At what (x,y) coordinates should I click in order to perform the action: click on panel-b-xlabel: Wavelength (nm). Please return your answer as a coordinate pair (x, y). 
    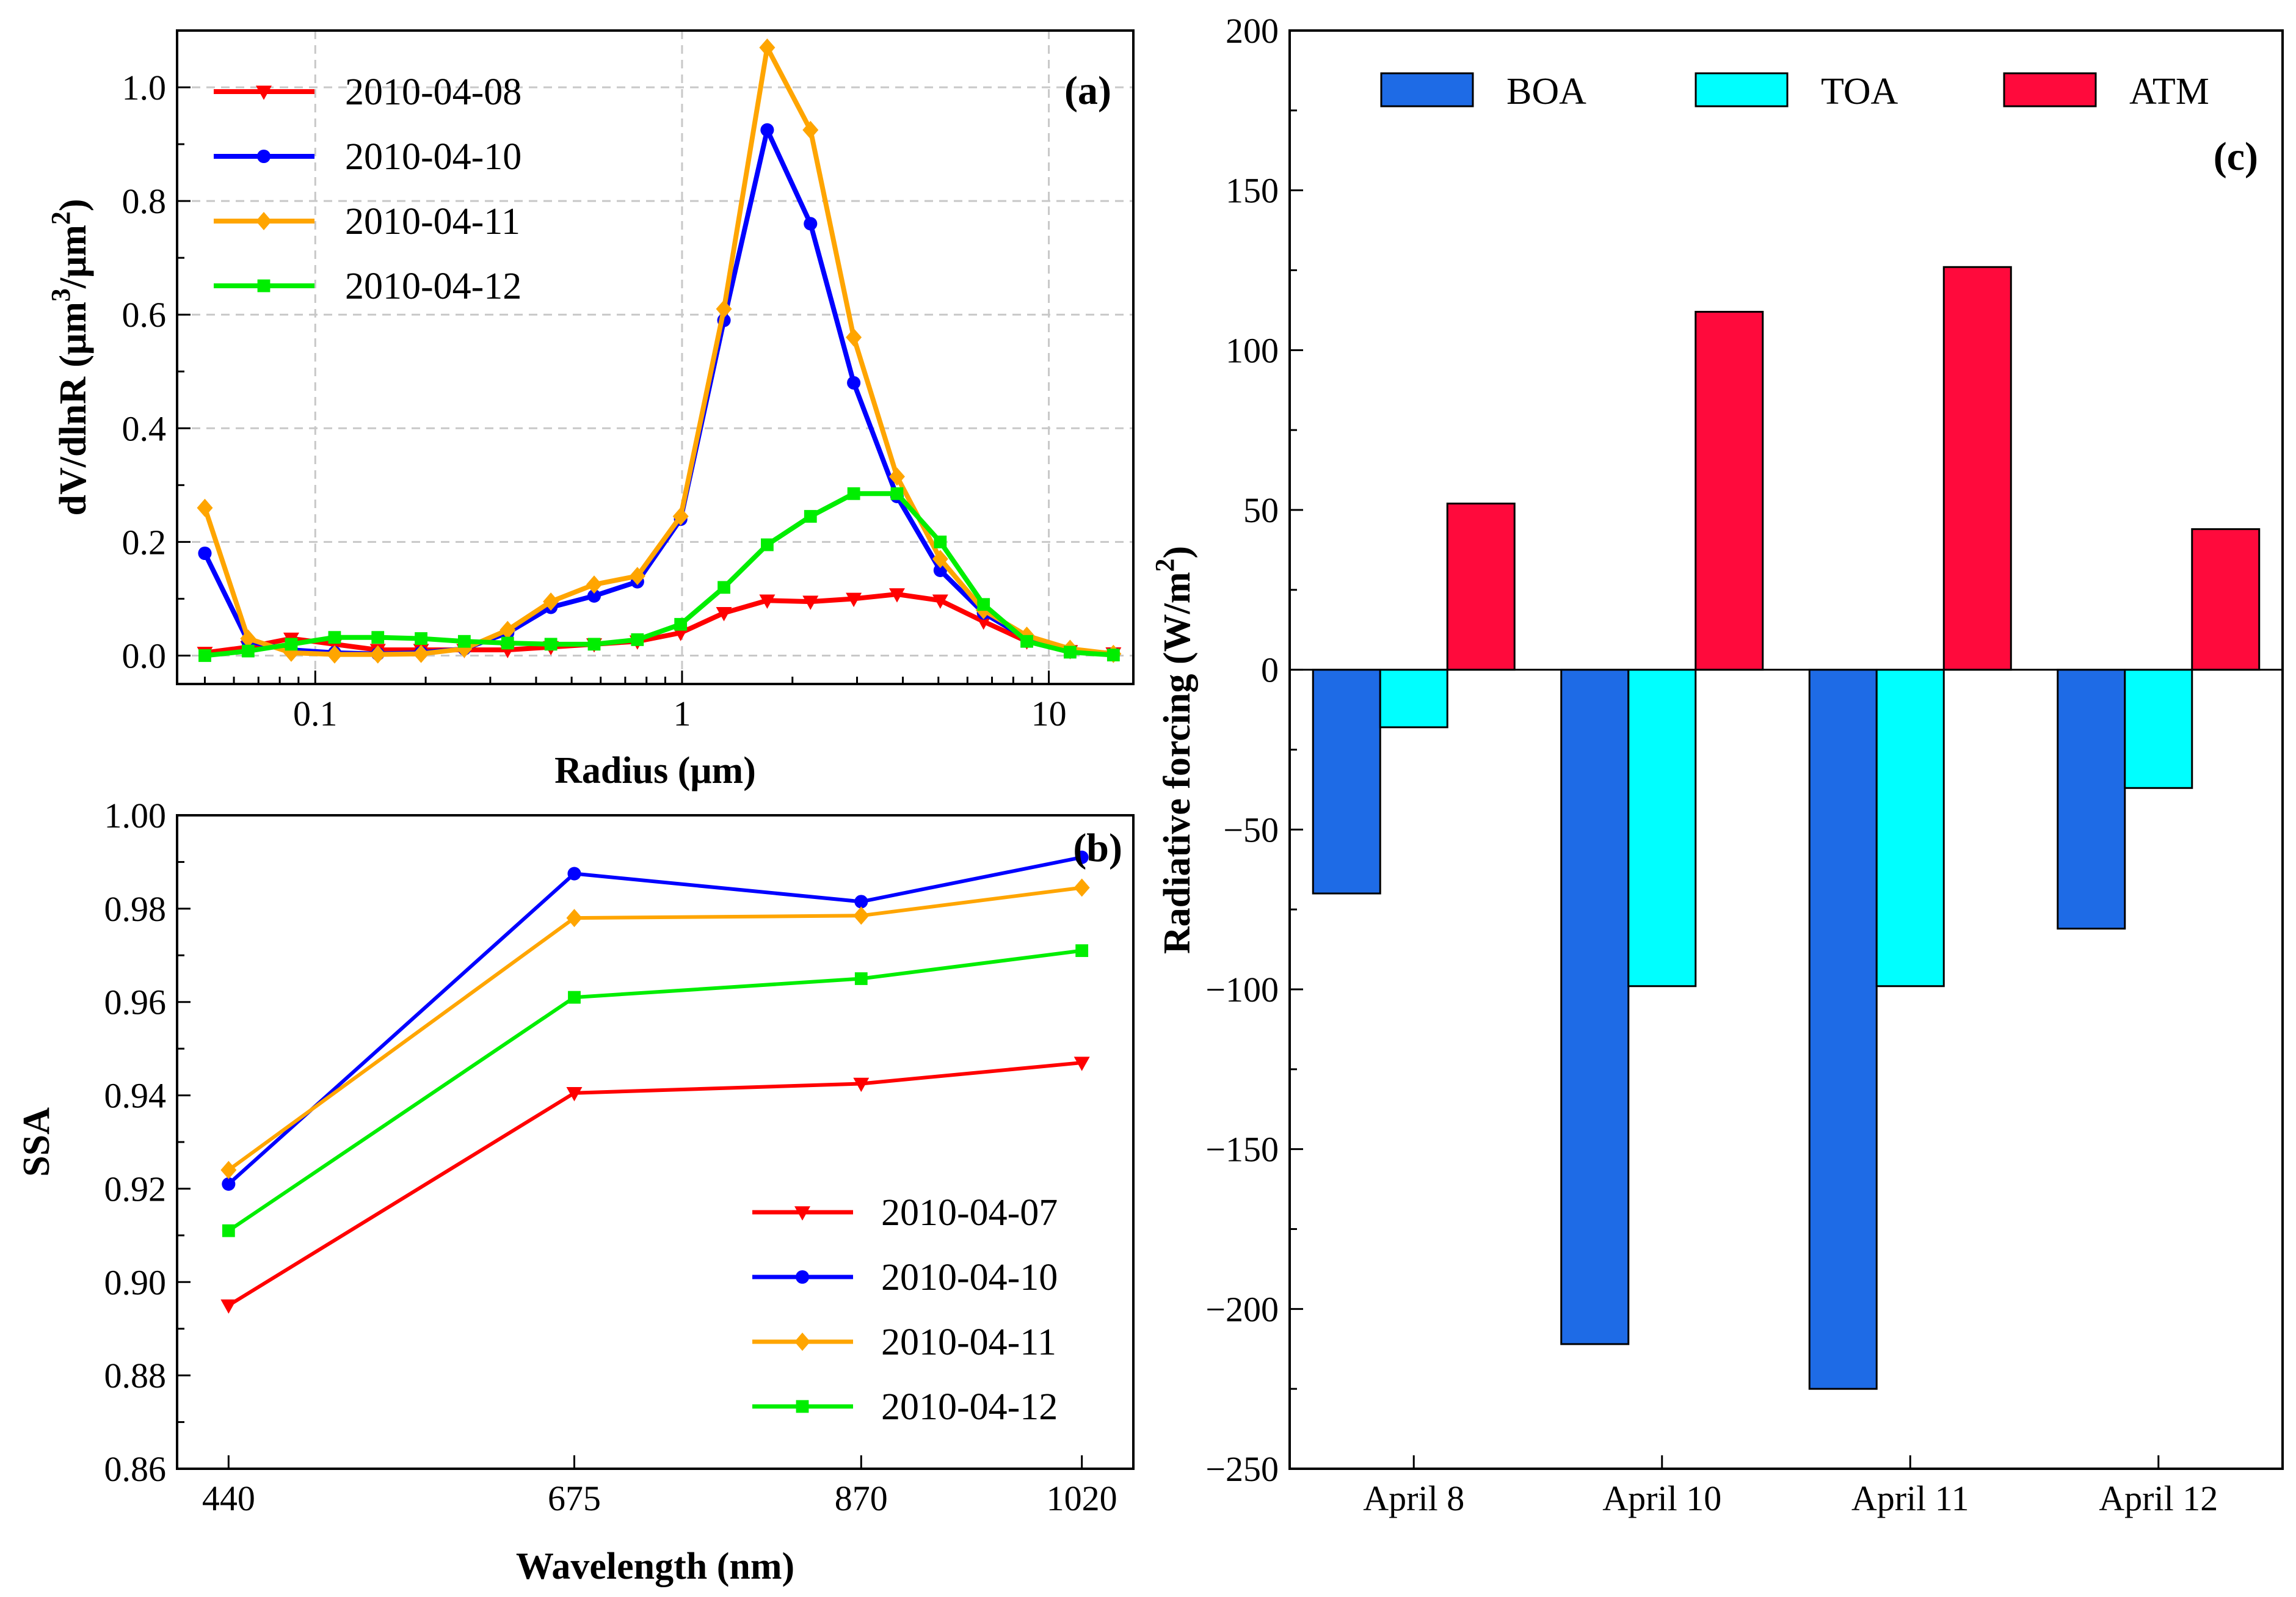
    Looking at the image, I should click on (655, 1566).